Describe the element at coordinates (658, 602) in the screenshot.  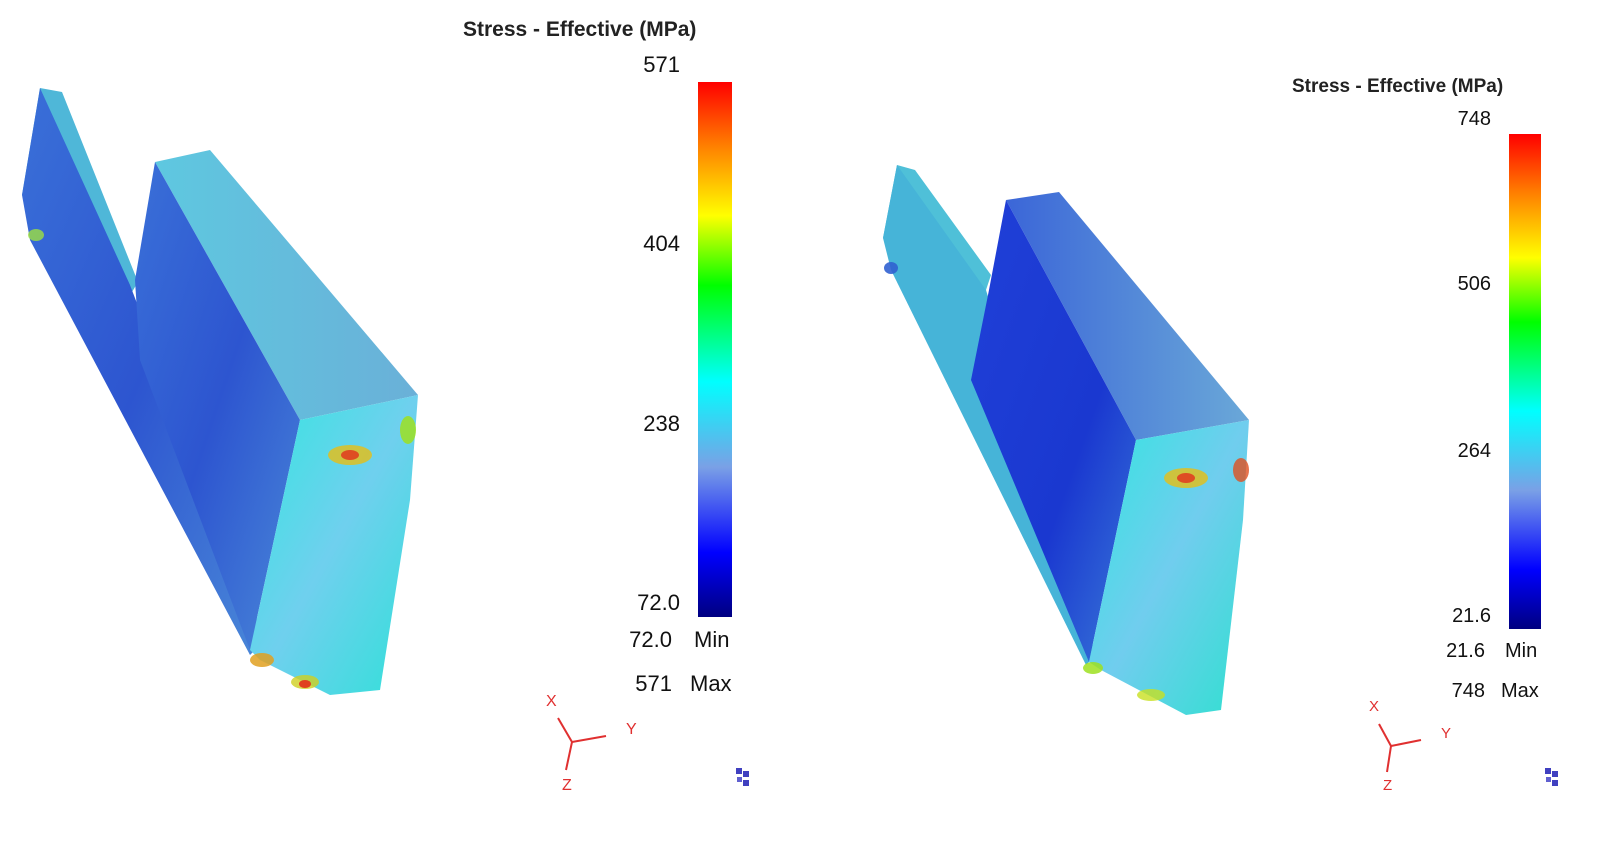
I see `legend-tick-min: 72.0` at that location.